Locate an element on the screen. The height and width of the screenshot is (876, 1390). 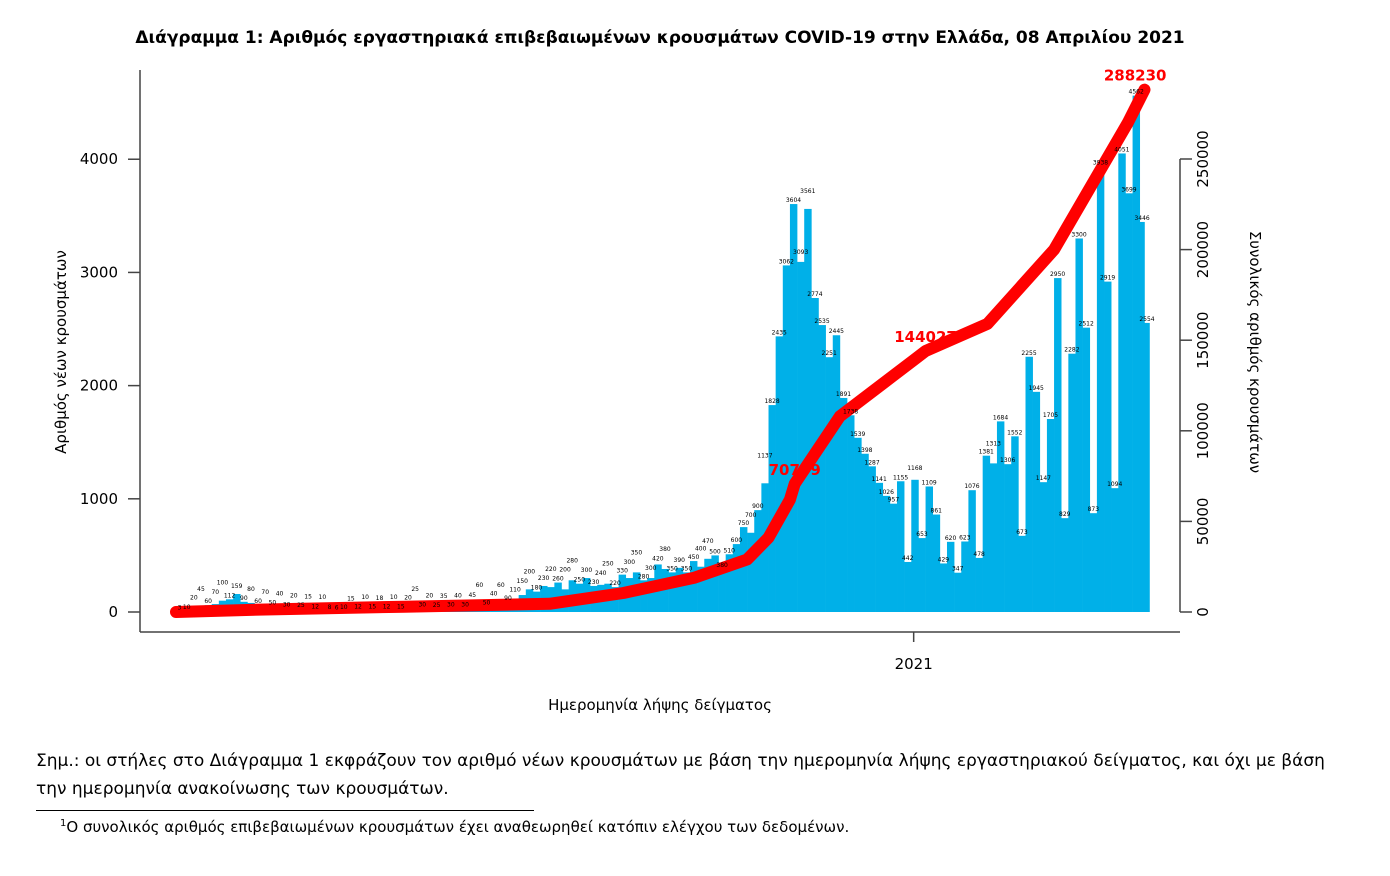
y-axis-label-left: Αριθμός νέων κρουσμάτων is located at coordinates (61, 352).